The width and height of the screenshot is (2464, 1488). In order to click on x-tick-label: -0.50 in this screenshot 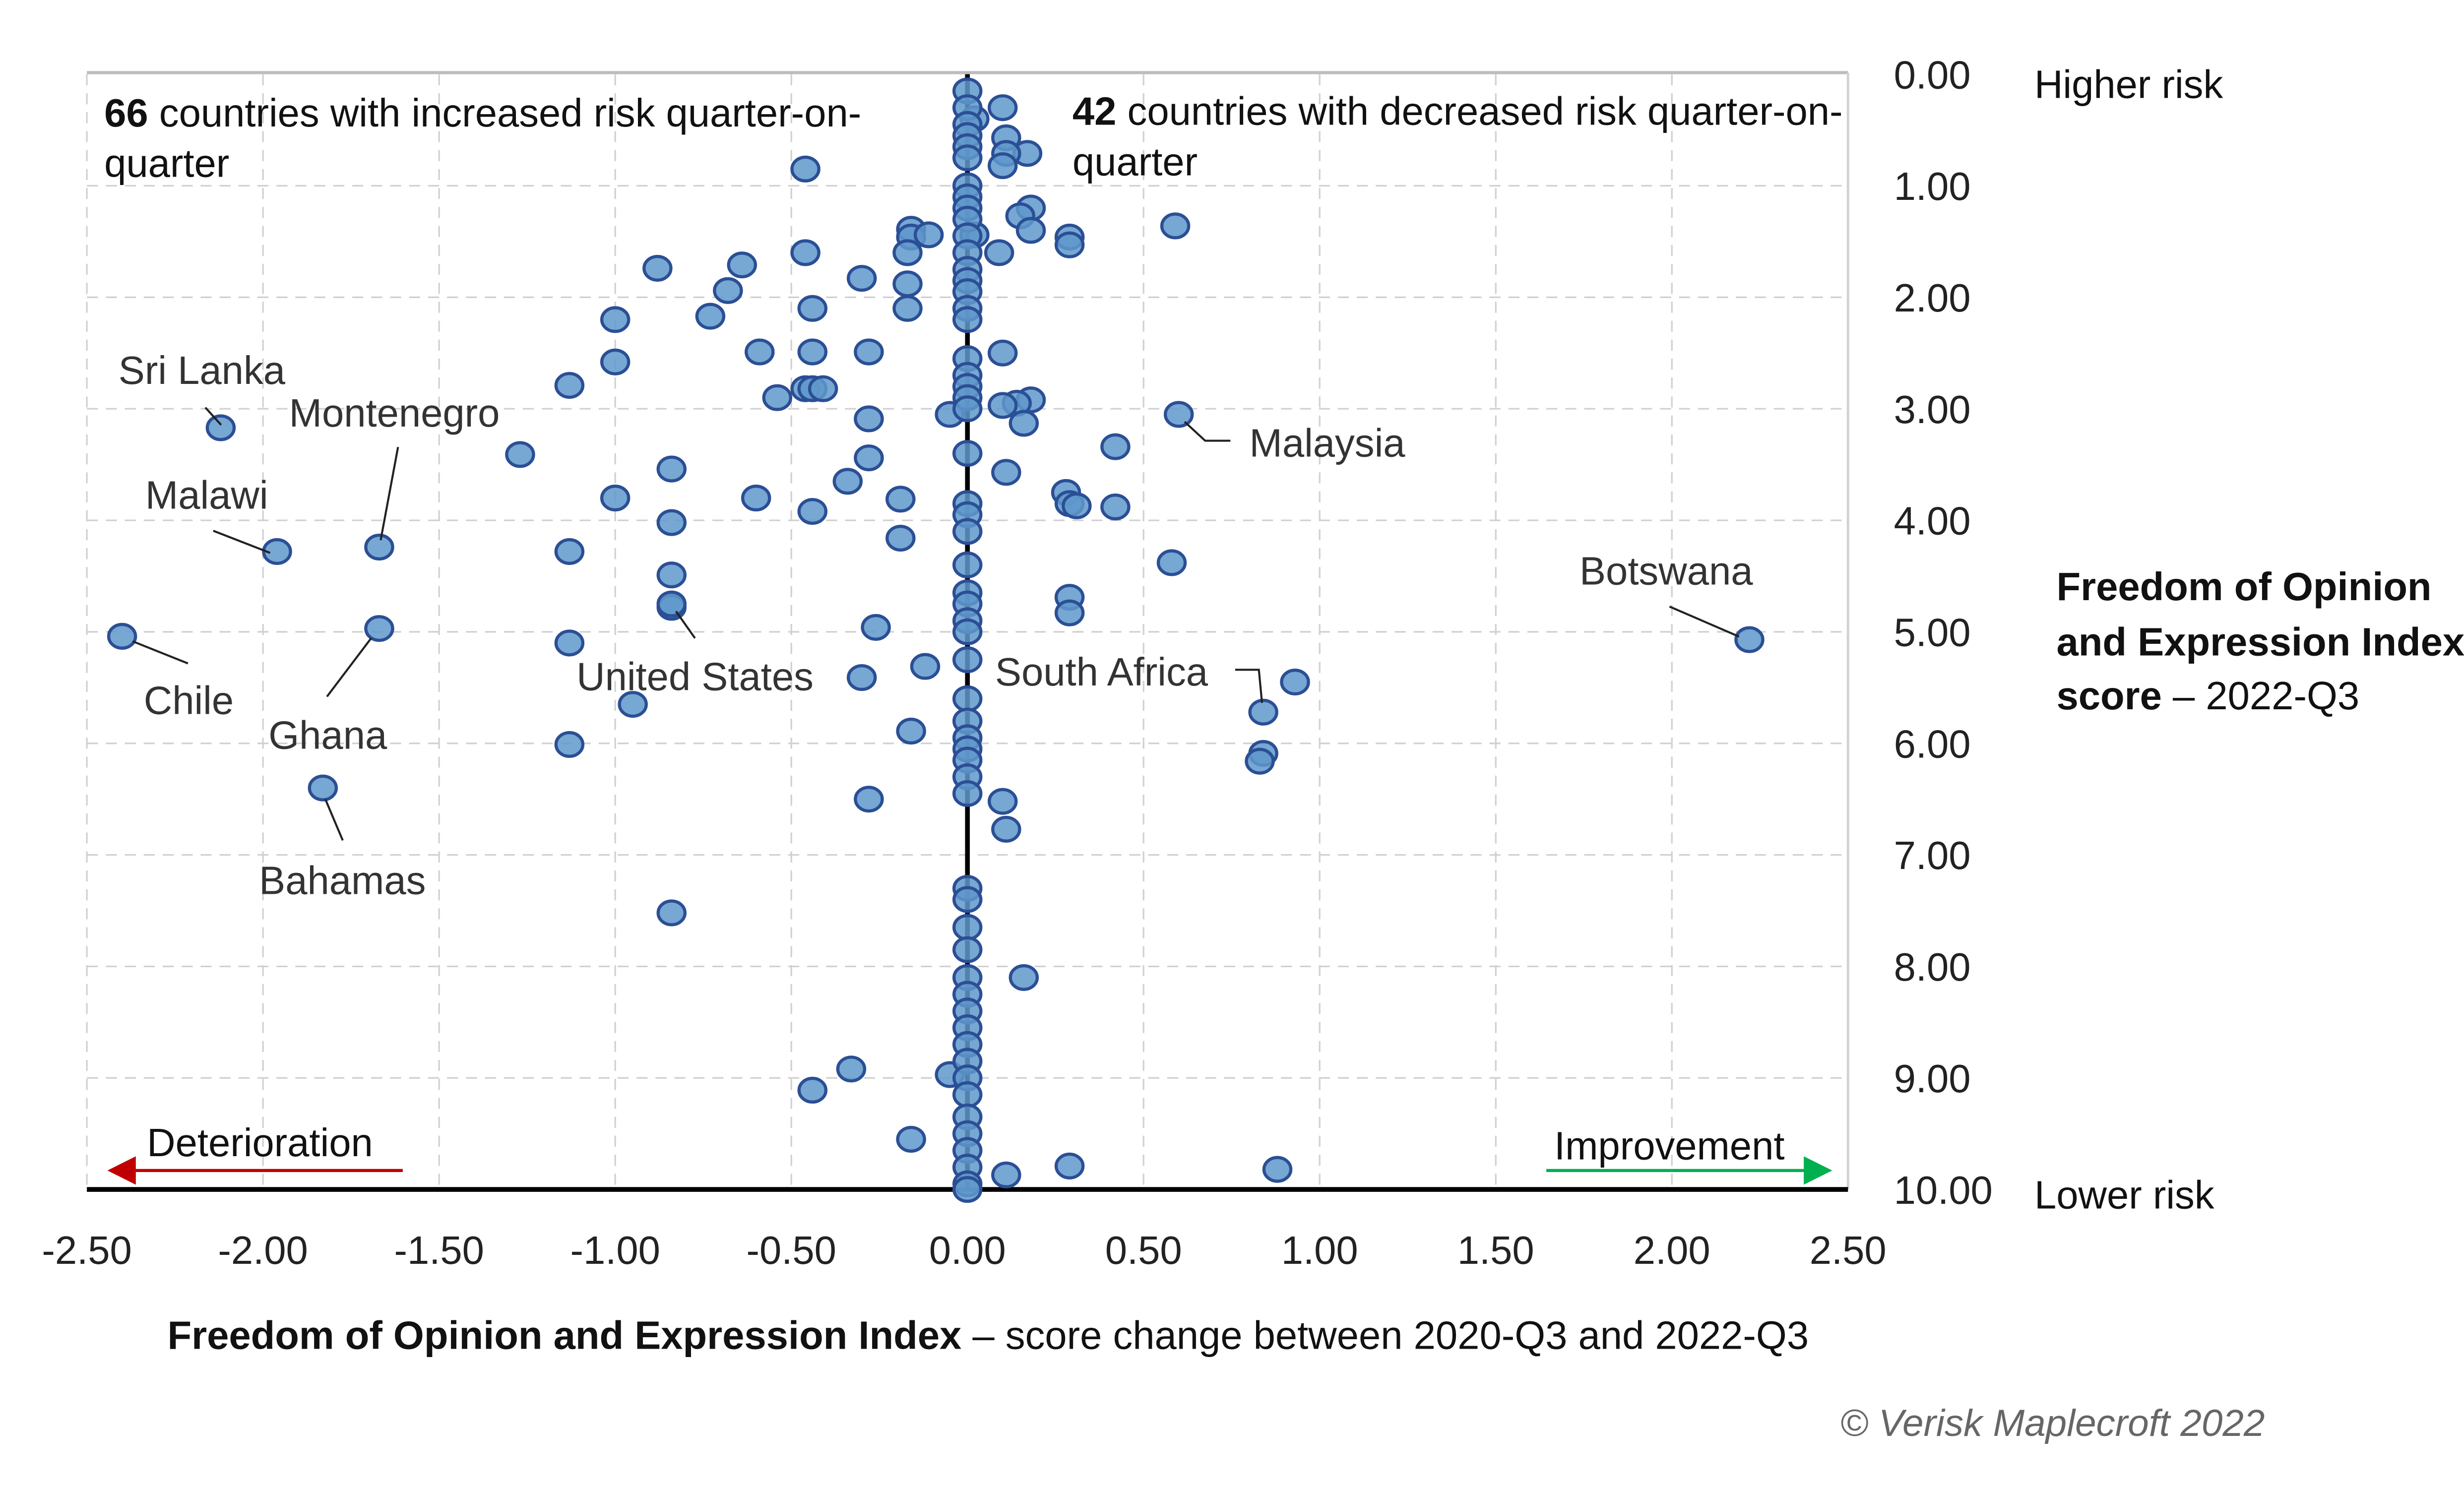, I will do `click(791, 1250)`.